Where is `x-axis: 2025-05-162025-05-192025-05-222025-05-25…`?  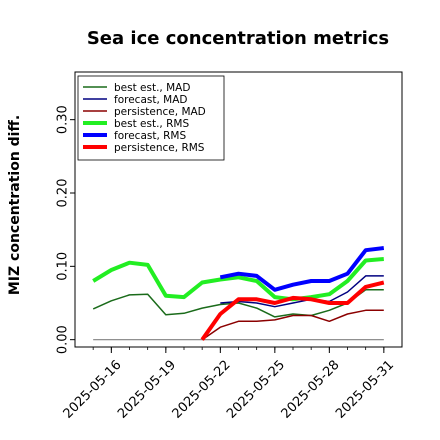
x-axis: 2025-05-162025-05-192025-05-222025-05-25… is located at coordinates (229, 384).